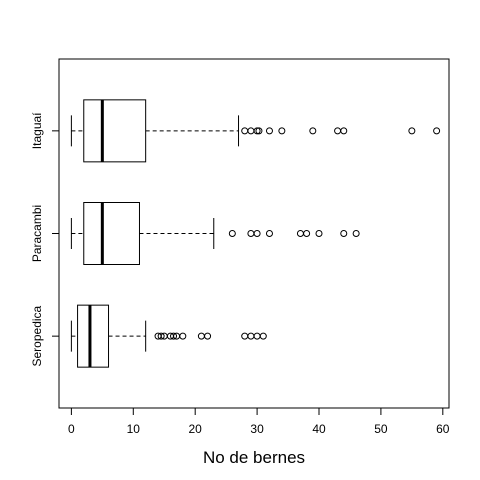 This screenshot has height=480, width=480. Describe the element at coordinates (235, 131) in the screenshot. I see `box-group: Itaguaí` at that location.